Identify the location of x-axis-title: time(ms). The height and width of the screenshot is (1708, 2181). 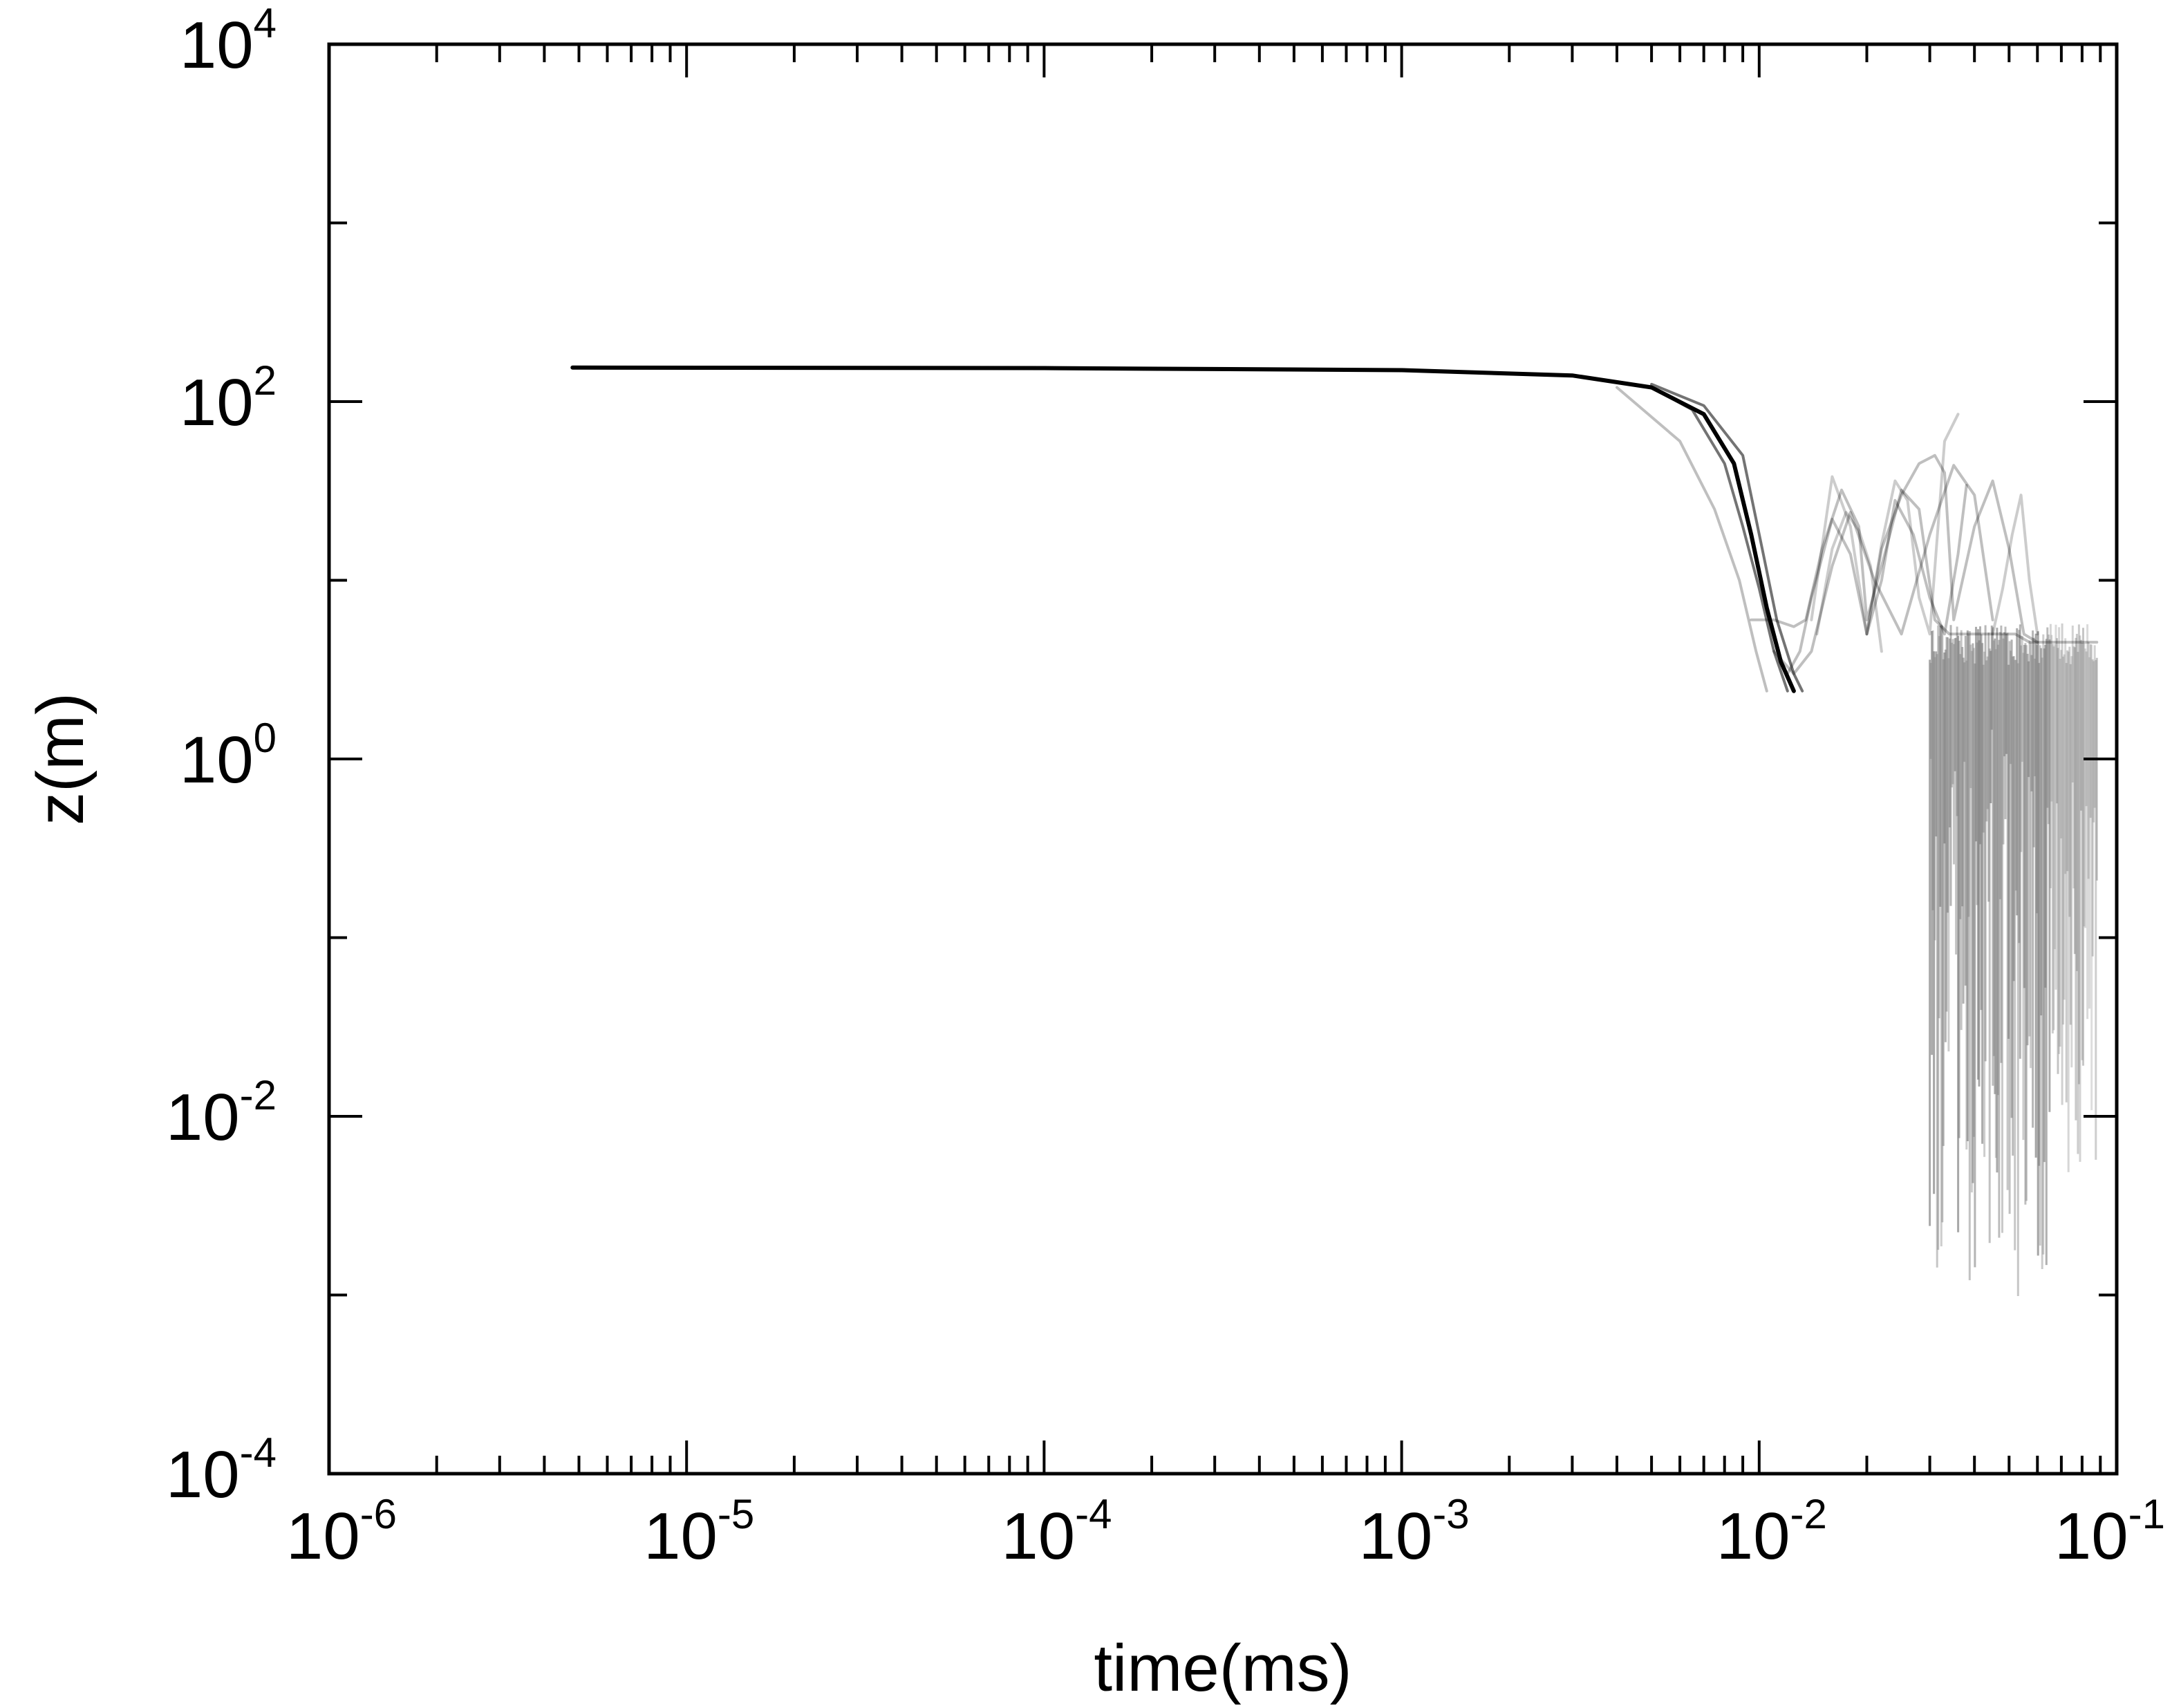
(1222, 1668).